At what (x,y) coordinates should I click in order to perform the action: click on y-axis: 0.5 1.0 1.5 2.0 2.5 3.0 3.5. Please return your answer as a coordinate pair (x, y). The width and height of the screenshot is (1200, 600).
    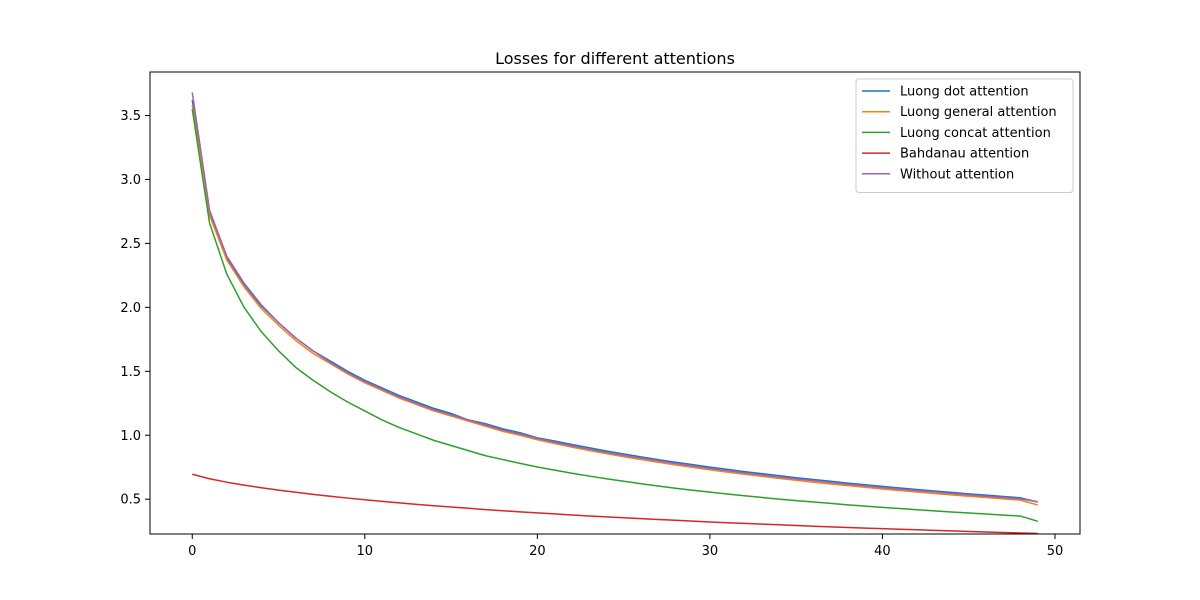
    Looking at the image, I should click on (135, 308).